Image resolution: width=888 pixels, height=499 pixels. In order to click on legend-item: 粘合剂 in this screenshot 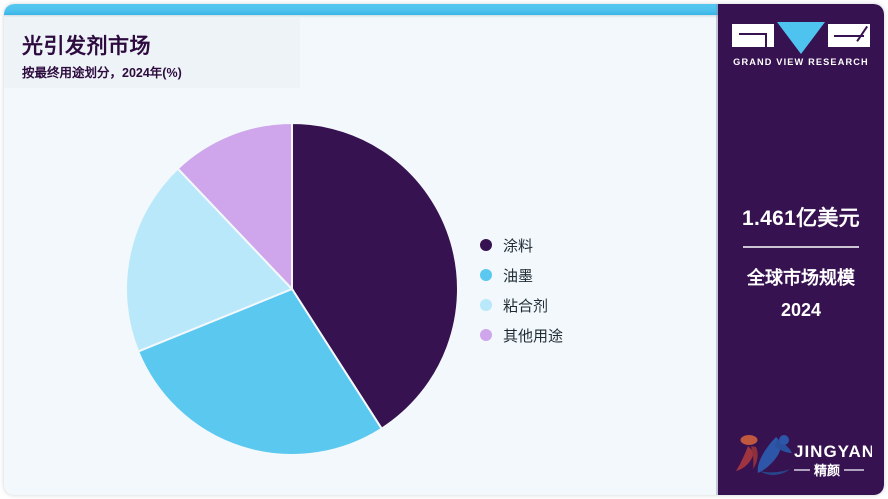, I will do `click(560, 305)`.